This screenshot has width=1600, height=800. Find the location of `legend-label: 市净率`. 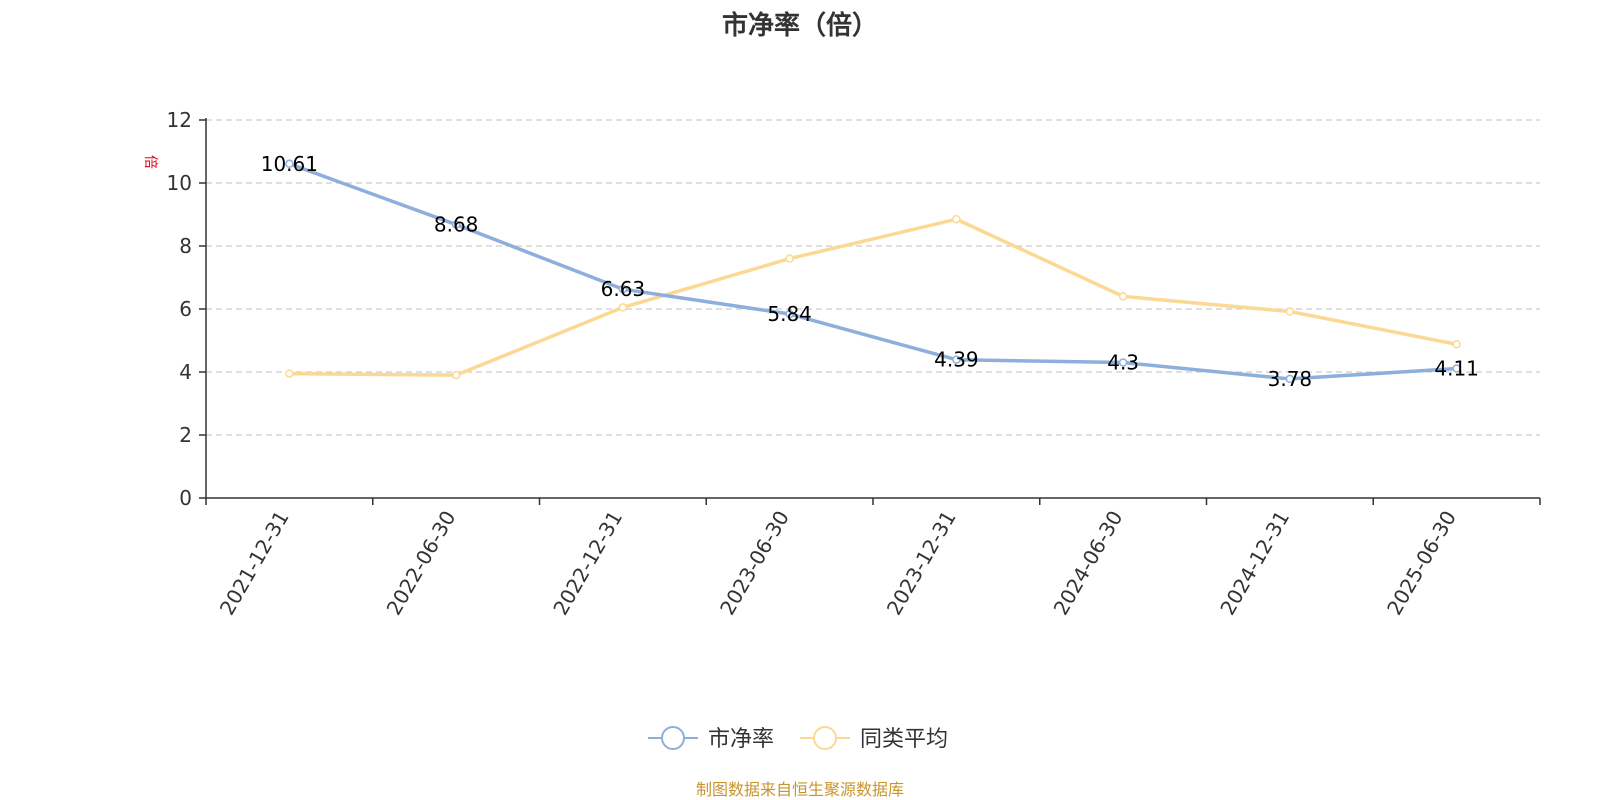

legend-label: 市净率 is located at coordinates (741, 739).